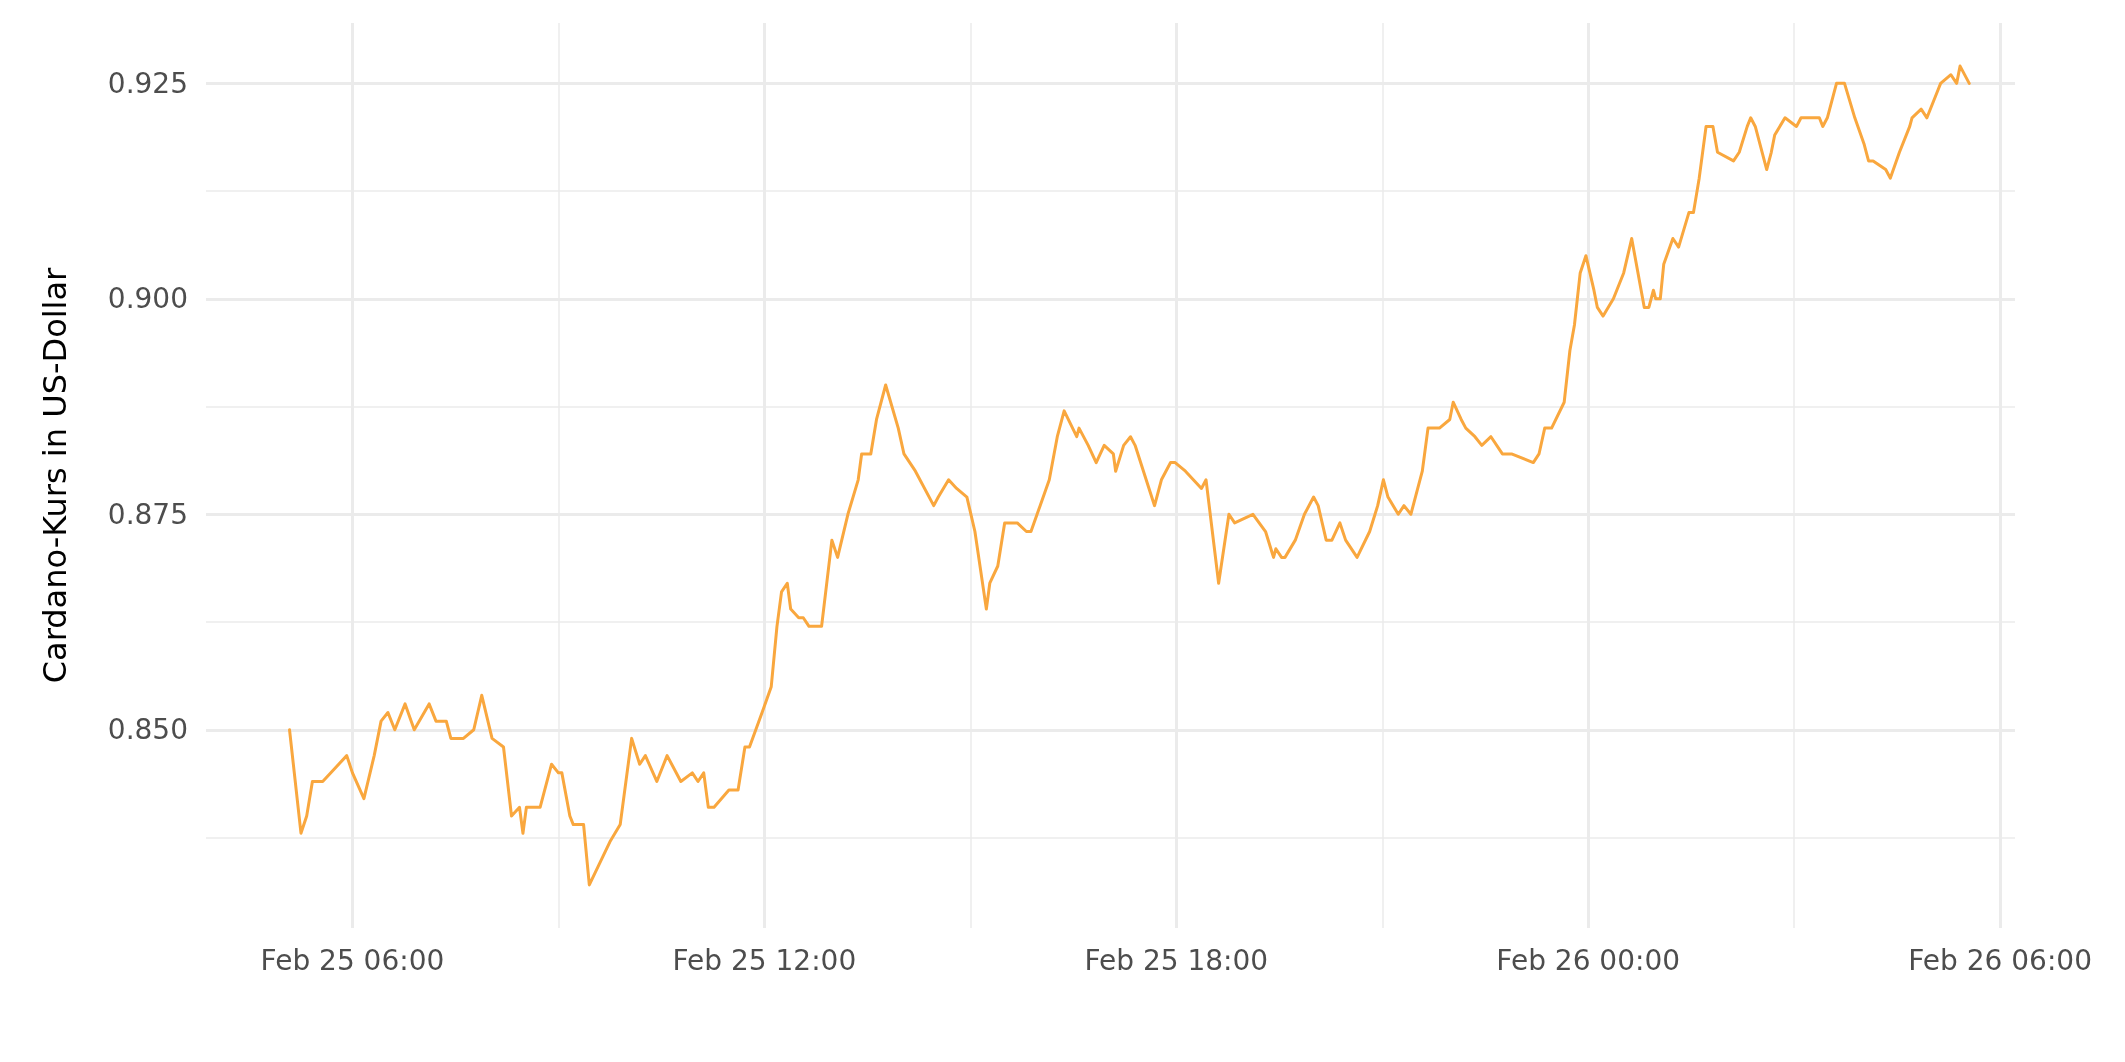 The height and width of the screenshot is (1062, 2125). What do you see at coordinates (147, 514) in the screenshot?
I see `y-tick-label: 0.875` at bounding box center [147, 514].